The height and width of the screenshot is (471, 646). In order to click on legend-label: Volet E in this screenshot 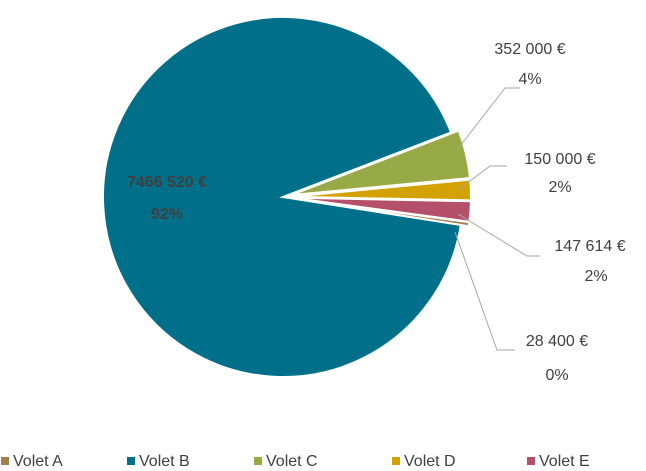, I will do `click(564, 461)`.